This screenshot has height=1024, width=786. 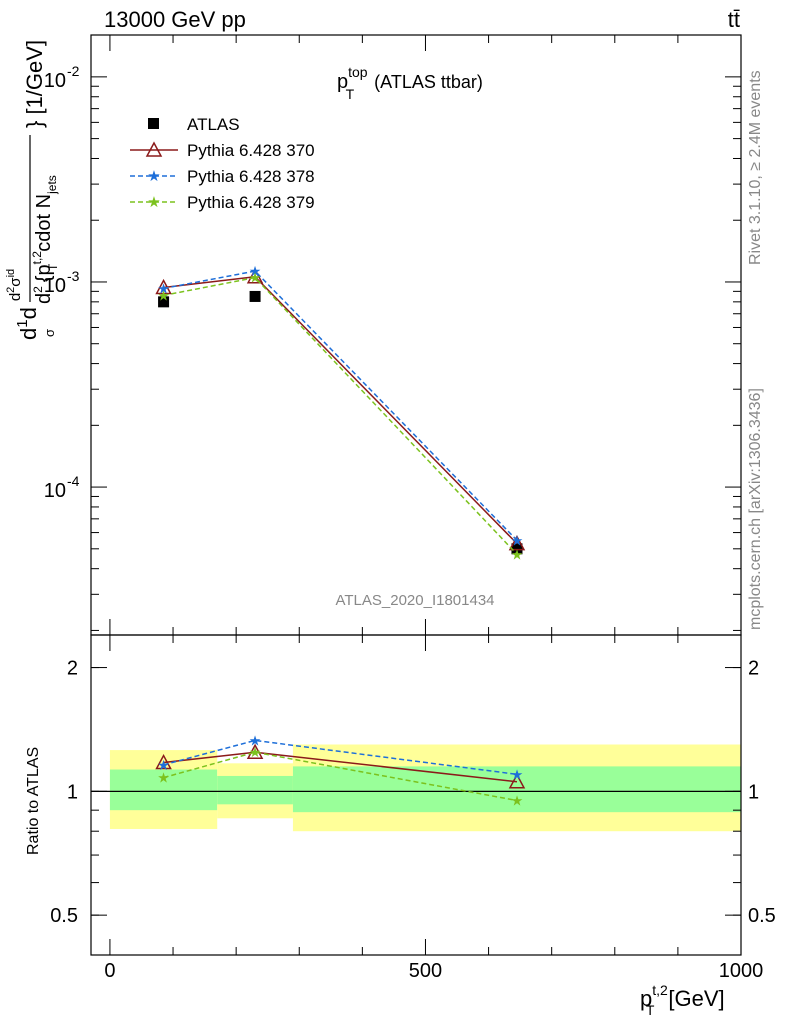 I want to click on main-y-label: d1dd2σid σ d2{pt,2Tcdot Njets } [1/GeV], so click(x=32, y=190).